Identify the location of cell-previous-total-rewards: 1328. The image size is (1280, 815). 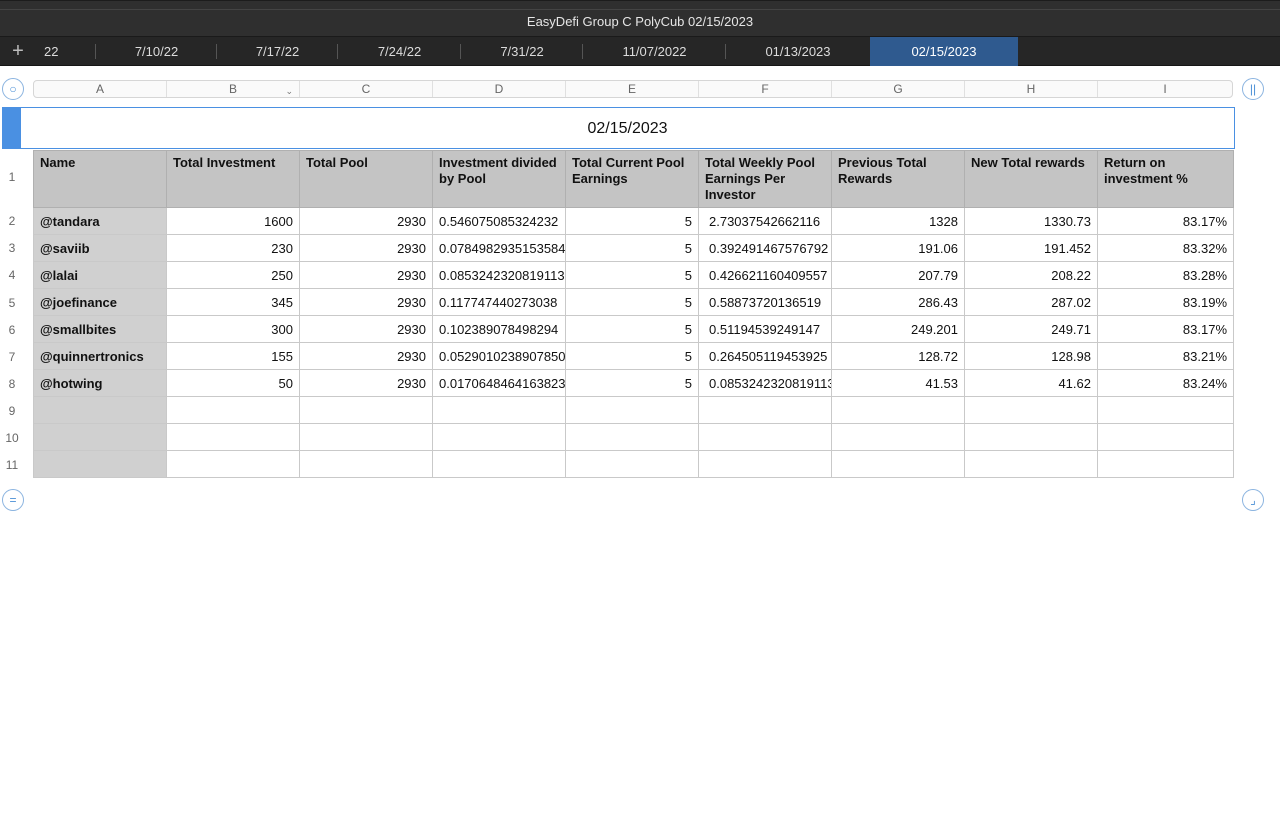
(898, 221).